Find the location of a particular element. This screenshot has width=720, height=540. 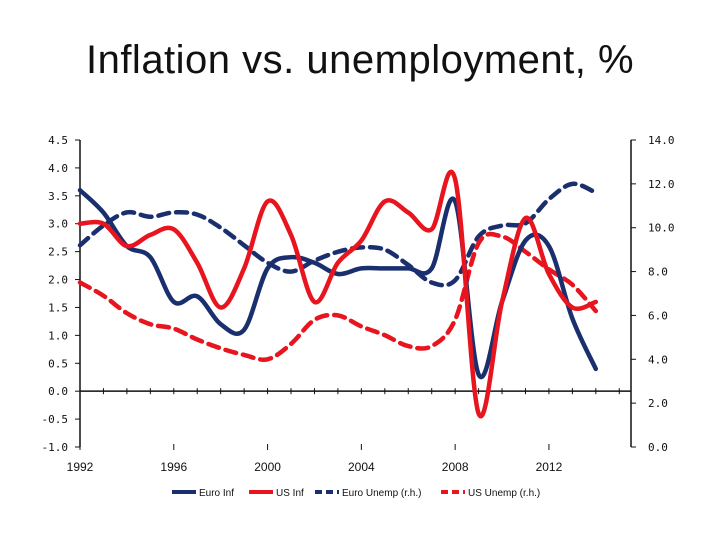

legend-label: US Unemp (r.h.) is located at coordinates (504, 493).